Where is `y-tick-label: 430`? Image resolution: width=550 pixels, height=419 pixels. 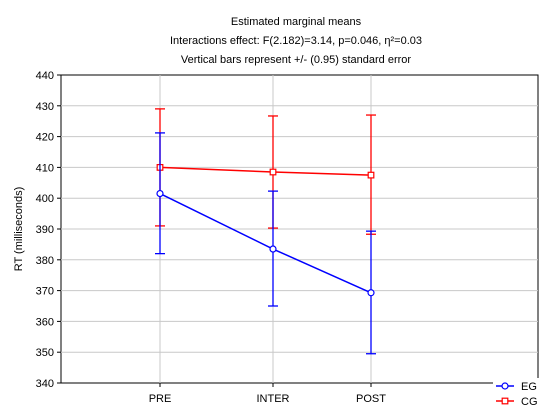
y-tick-label: 430 is located at coordinates (45, 107).